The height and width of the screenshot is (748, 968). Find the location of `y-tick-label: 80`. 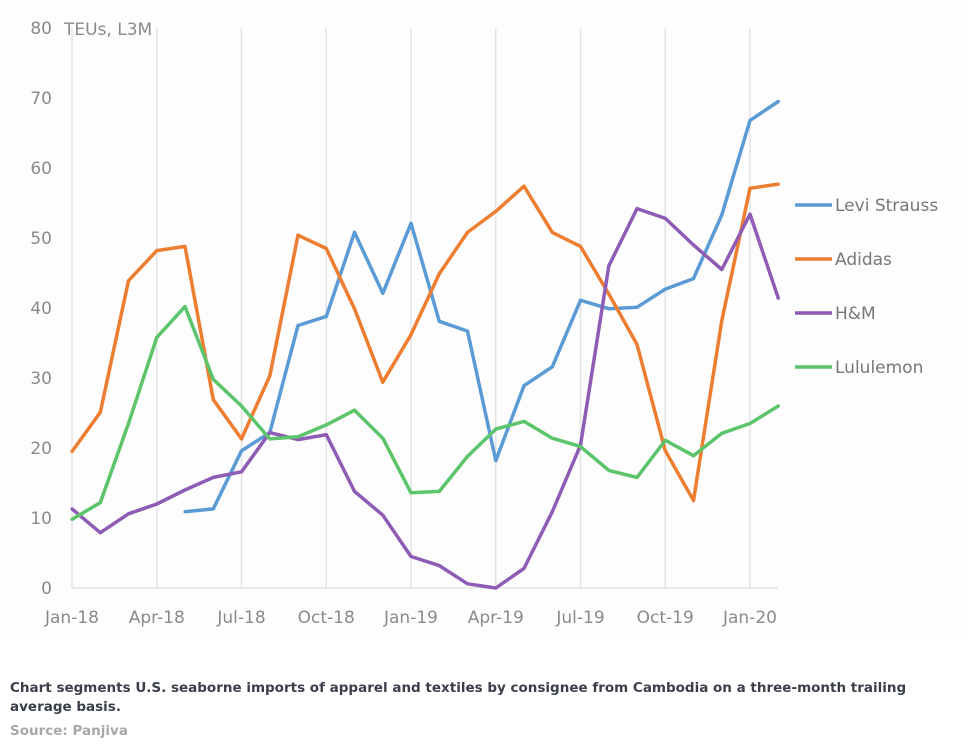

y-tick-label: 80 is located at coordinates (41, 29).